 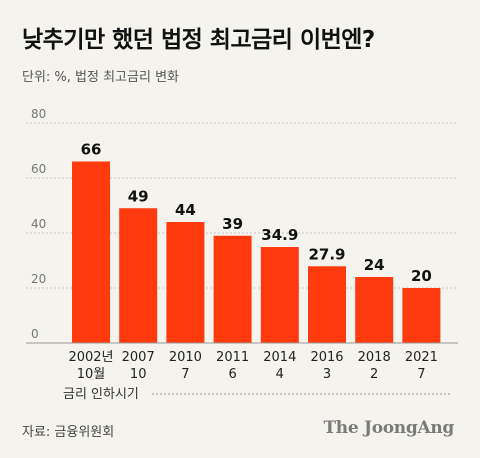 I want to click on x-tick-label: 2010, so click(x=185, y=357).